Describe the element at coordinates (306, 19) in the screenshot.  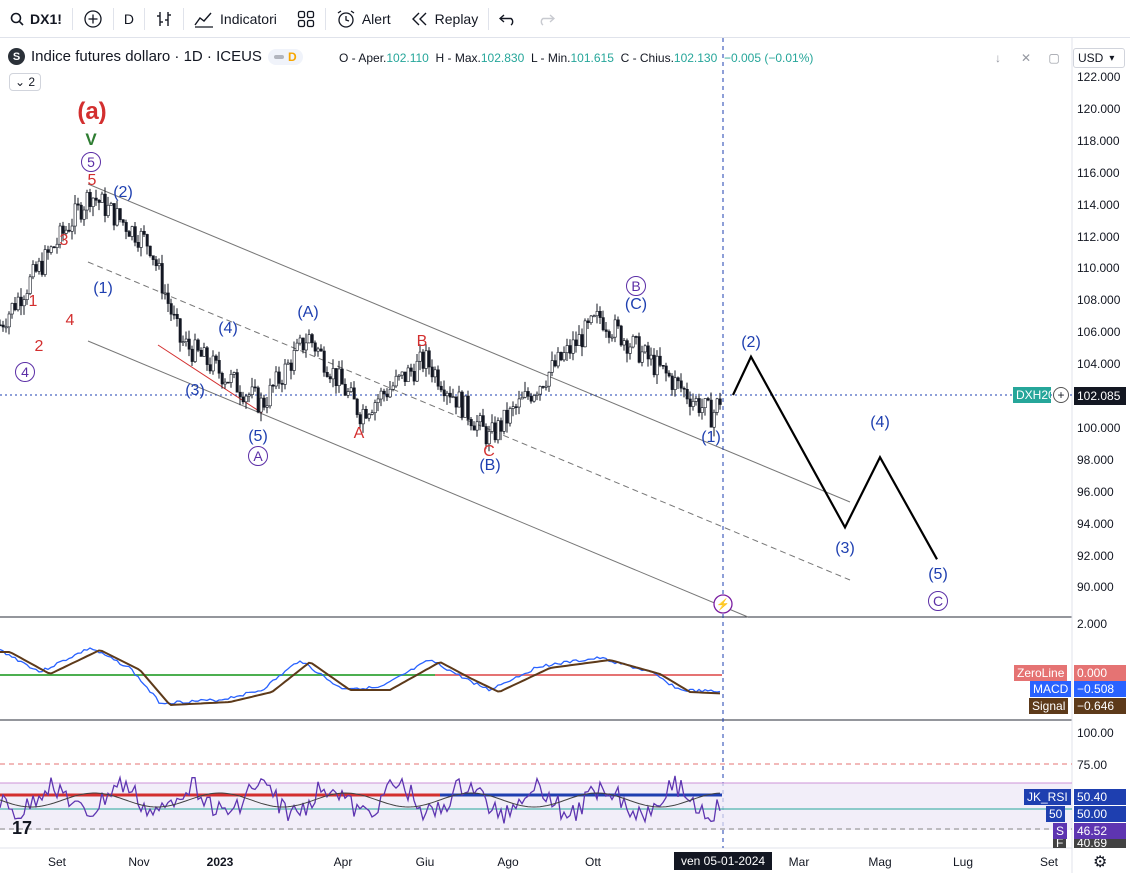
I see `layouts-button` at that location.